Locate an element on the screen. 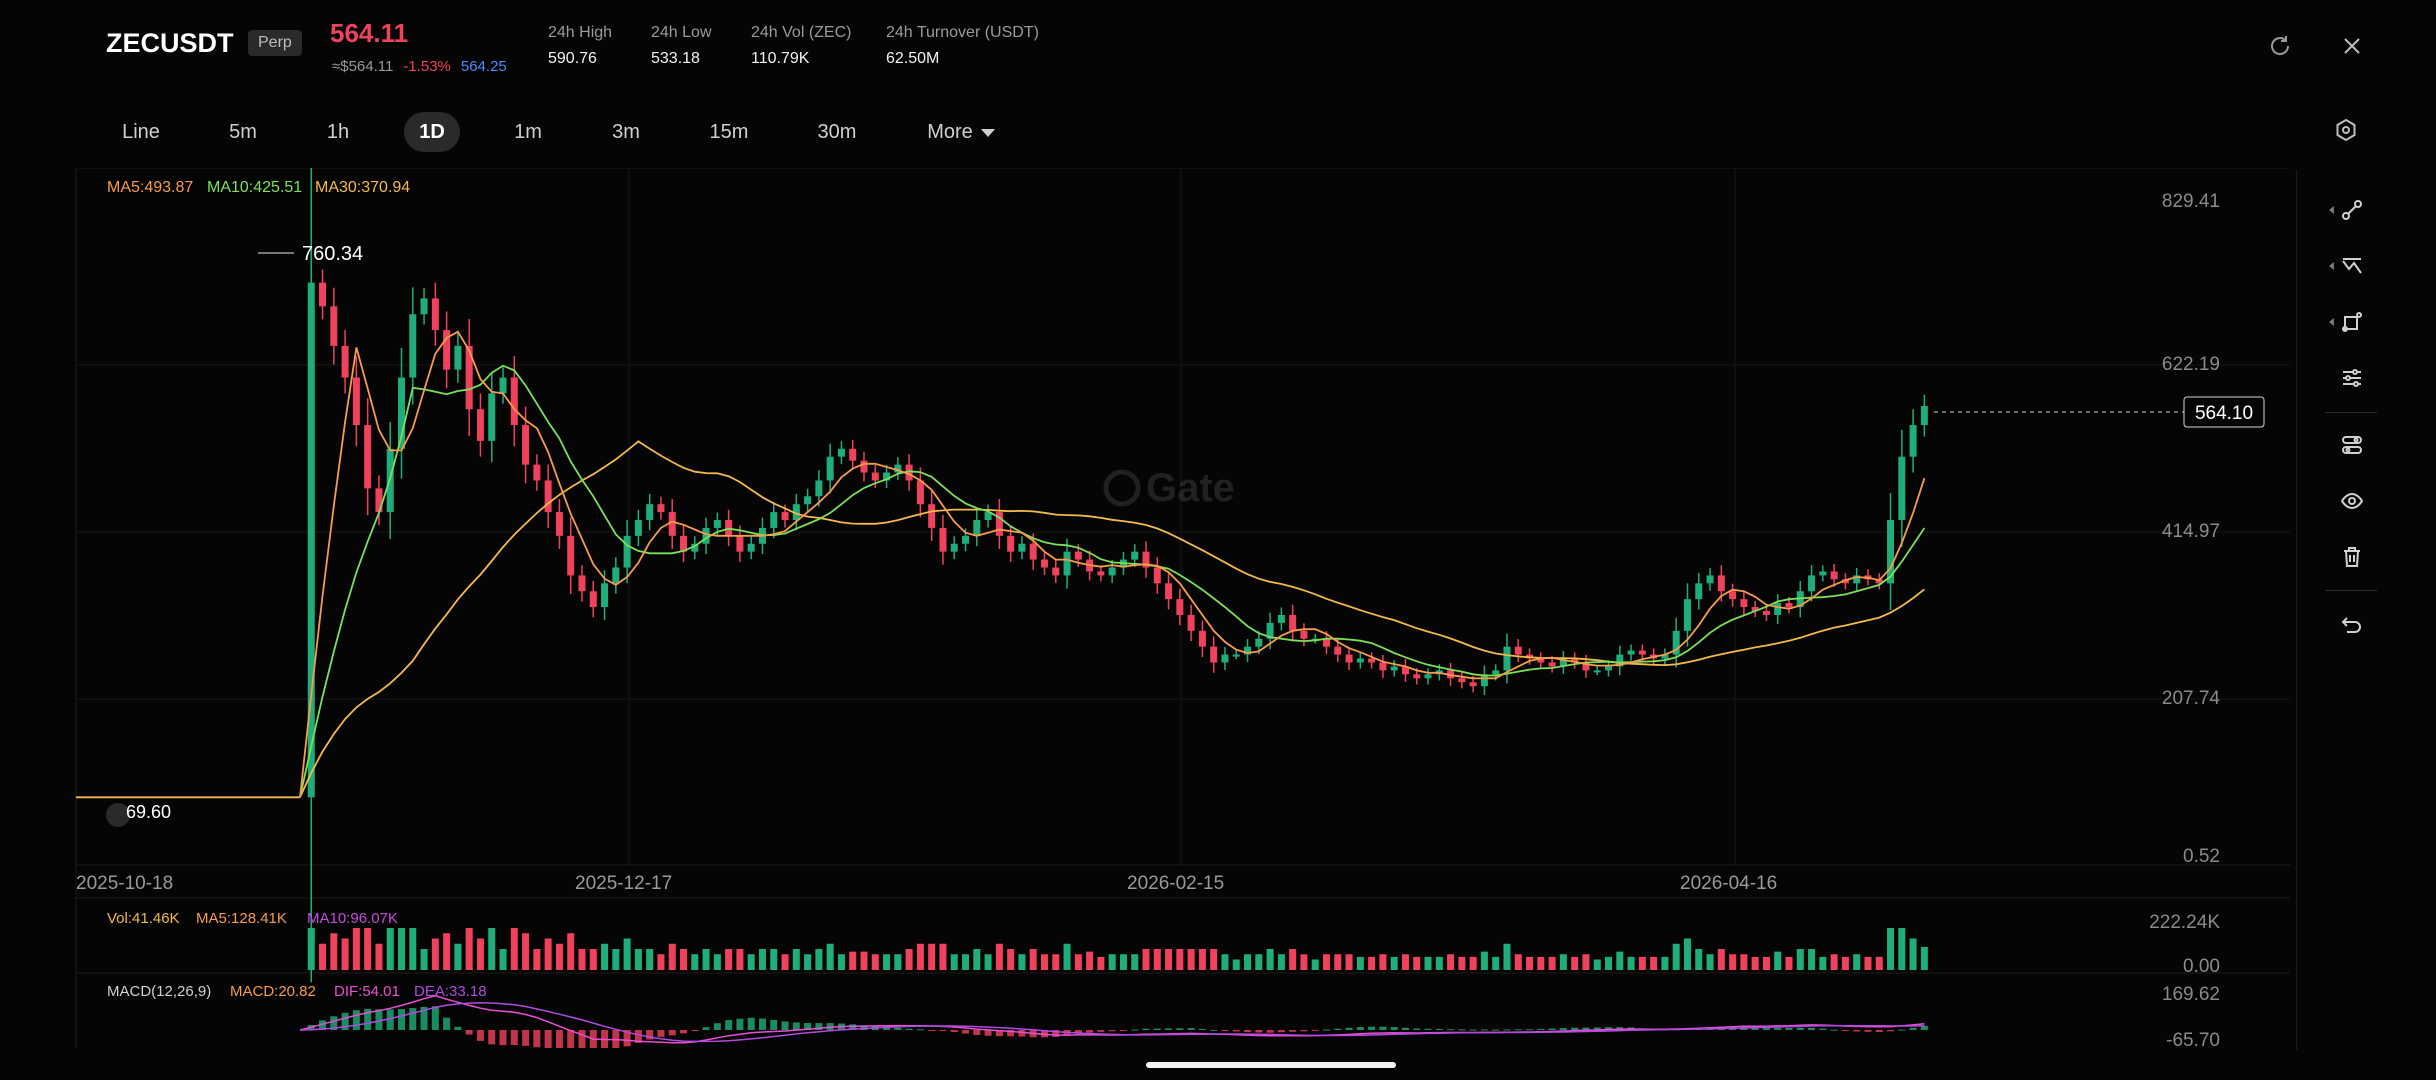 The width and height of the screenshot is (2436, 1080). tab-3m: 3m is located at coordinates (626, 132).